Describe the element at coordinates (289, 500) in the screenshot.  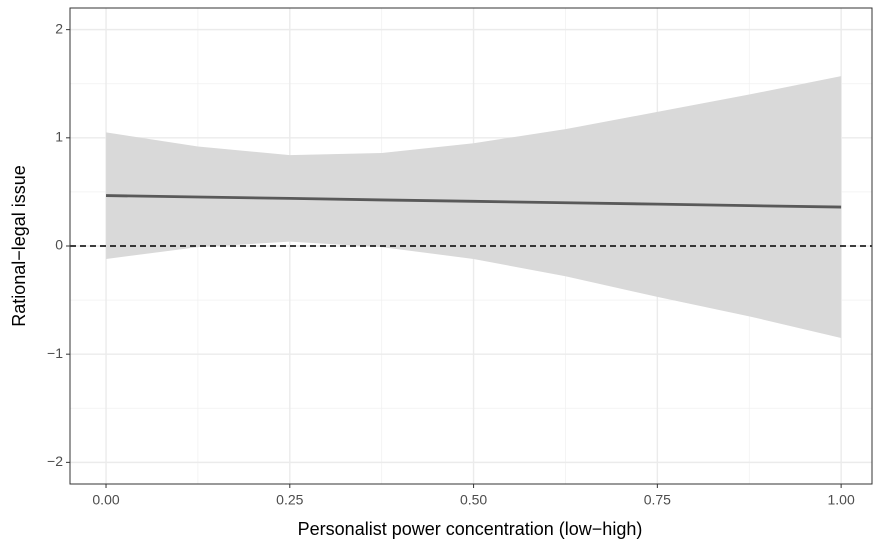
I see `x-tick-label: 0.25` at that location.